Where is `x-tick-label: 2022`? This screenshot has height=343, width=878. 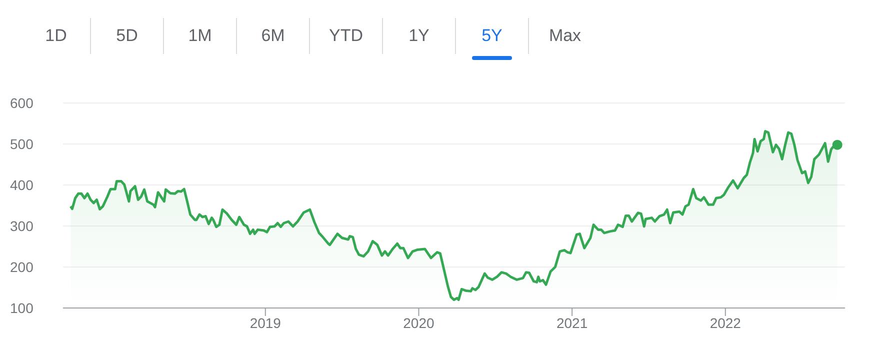 x-tick-label: 2022 is located at coordinates (726, 322).